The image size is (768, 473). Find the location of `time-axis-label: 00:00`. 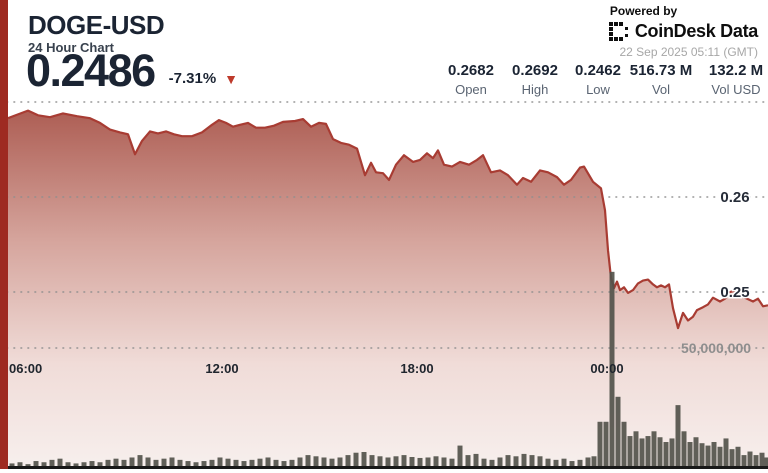

time-axis-label: 00:00 is located at coordinates (606, 368).